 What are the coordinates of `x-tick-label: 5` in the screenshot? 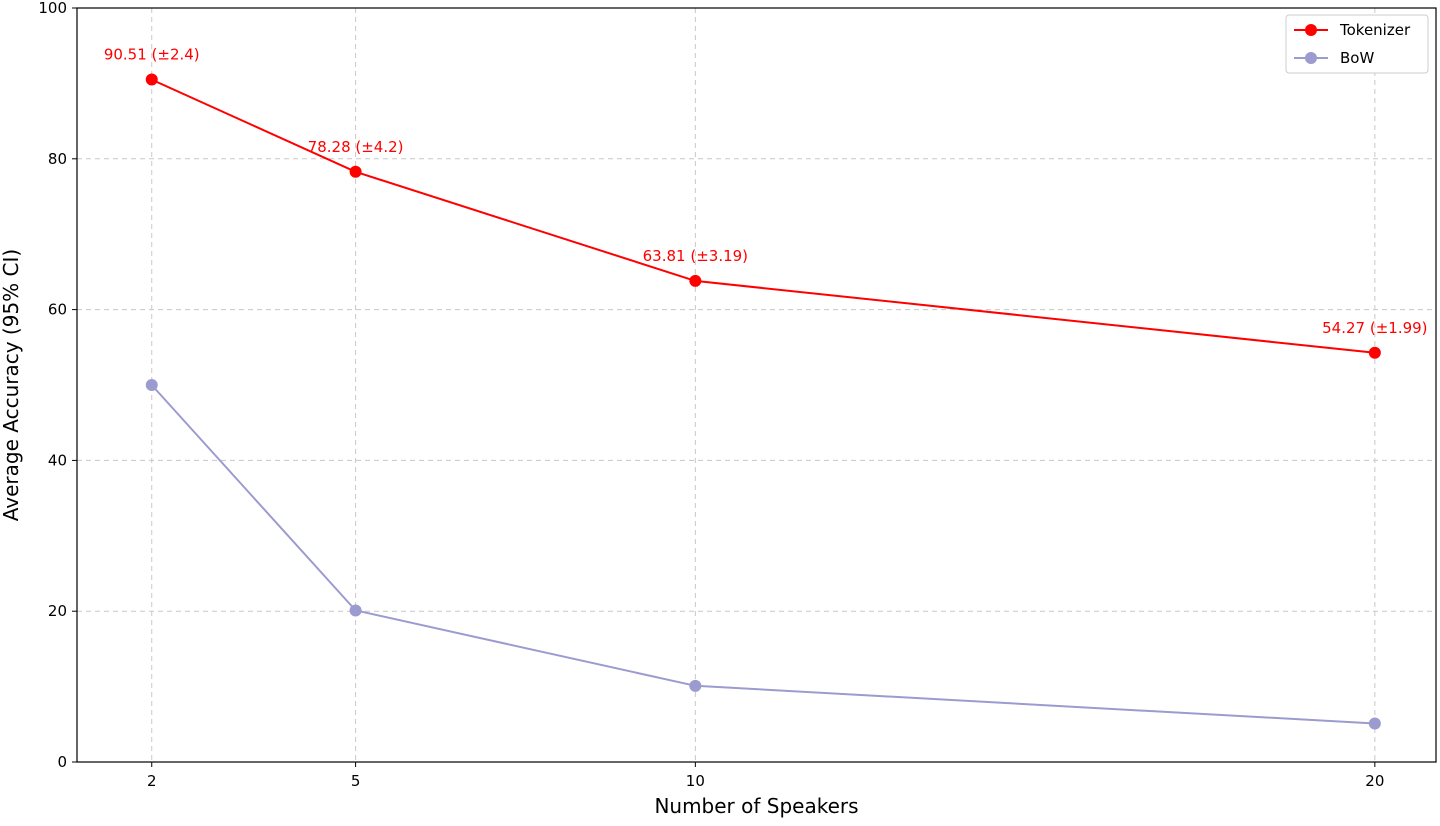 It's located at (356, 781).